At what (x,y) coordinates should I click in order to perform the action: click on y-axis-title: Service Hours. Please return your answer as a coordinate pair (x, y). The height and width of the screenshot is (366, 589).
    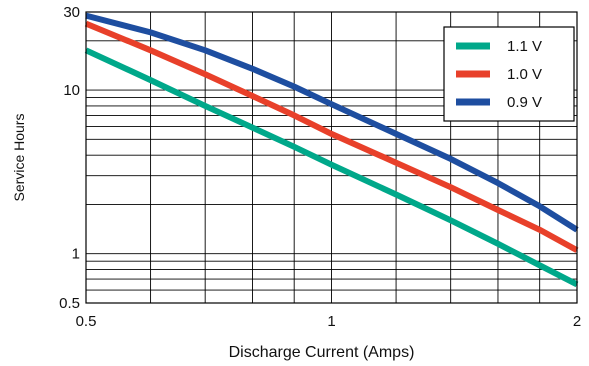
    Looking at the image, I should click on (19, 158).